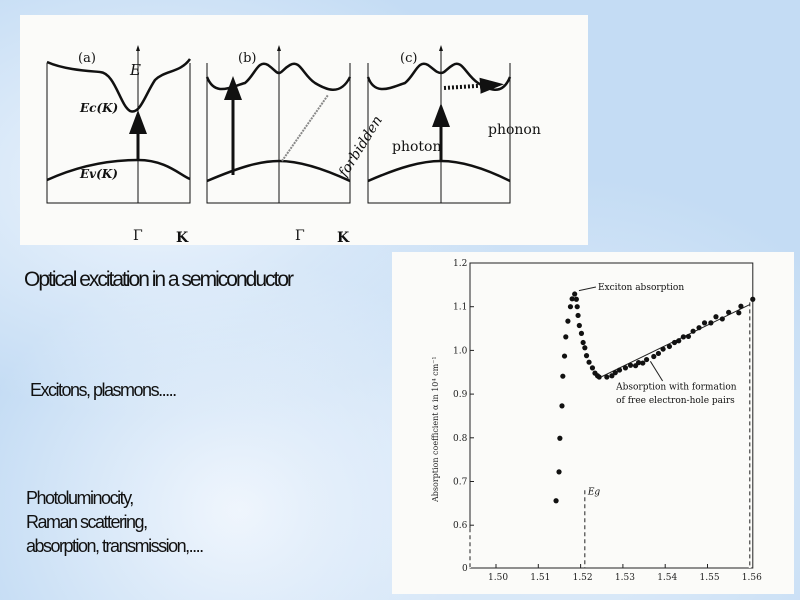  I want to click on valence-band-label: Ev(K), so click(98, 174).